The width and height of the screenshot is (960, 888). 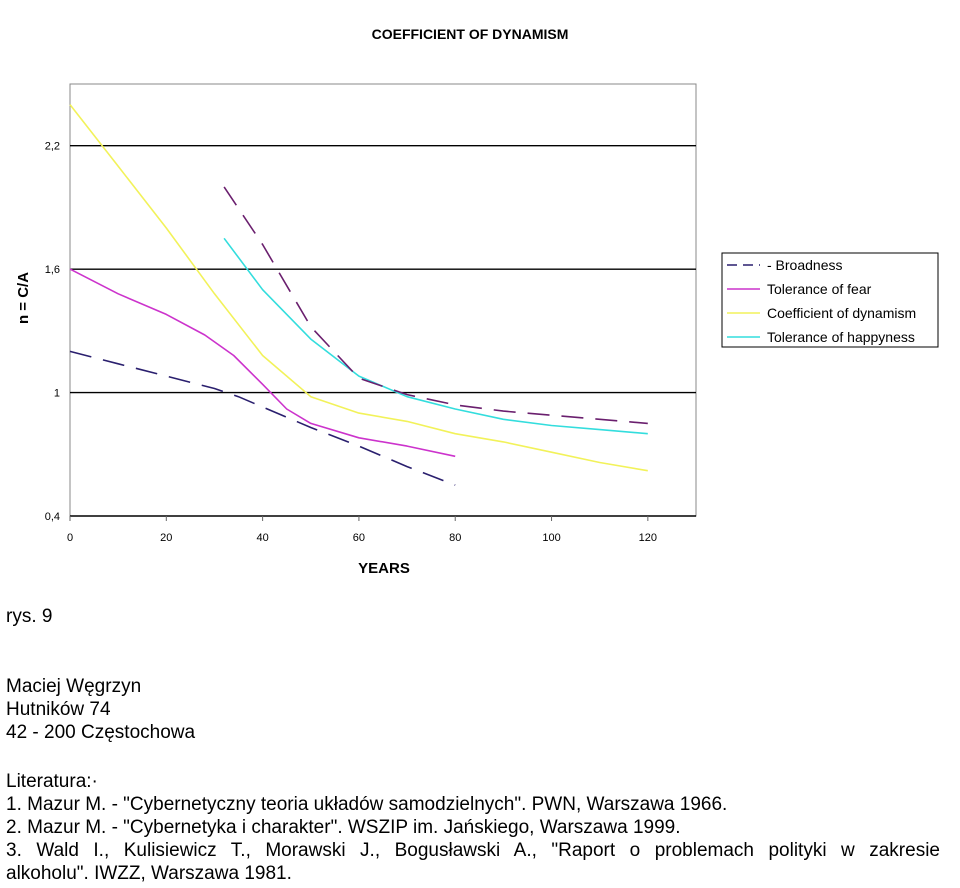 What do you see at coordinates (58, 709) in the screenshot?
I see `author-street: Hutników 74` at bounding box center [58, 709].